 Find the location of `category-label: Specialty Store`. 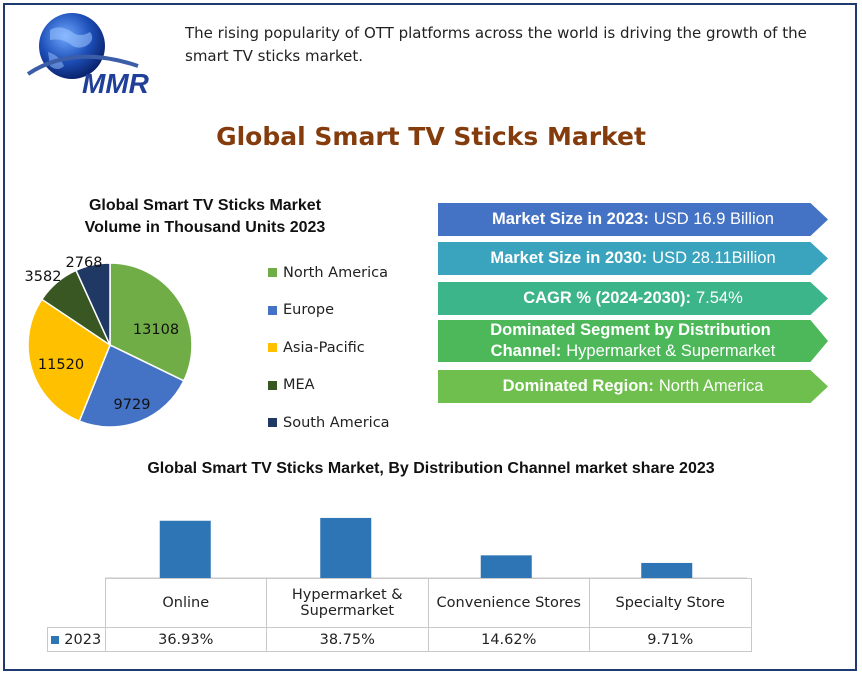

category-label: Specialty Store is located at coordinates (670, 603).